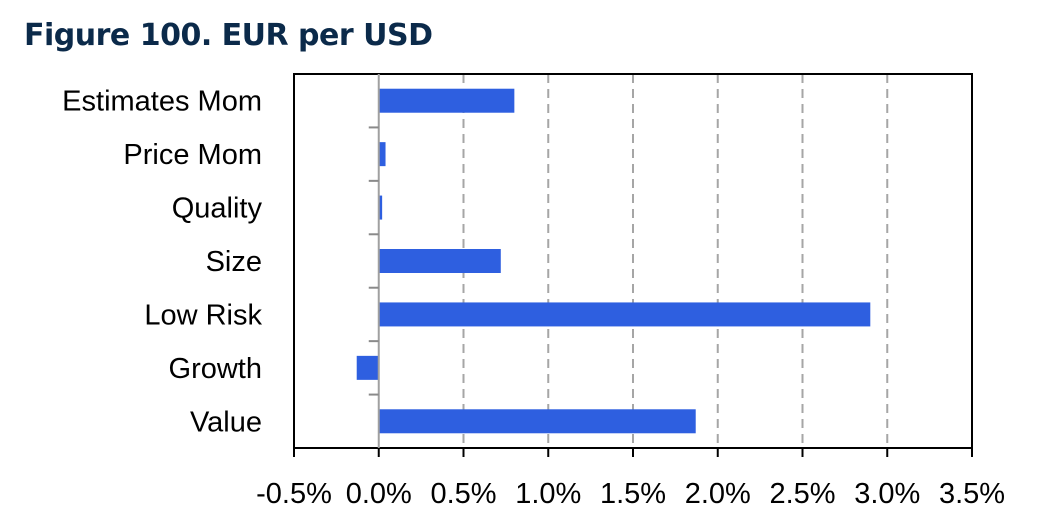 The width and height of the screenshot is (1058, 519). Describe the element at coordinates (294, 494) in the screenshot. I see `x-tick-label: -0.5%` at that location.